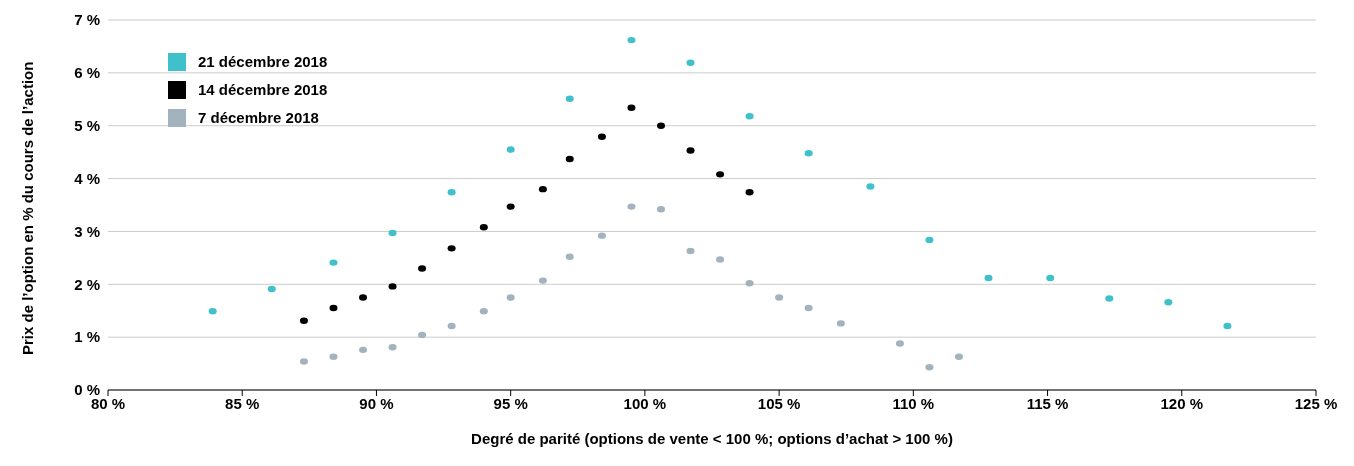 This screenshot has width=1354, height=466. Describe the element at coordinates (263, 62) in the screenshot. I see `legend-label: 21 décembre 2018` at that location.